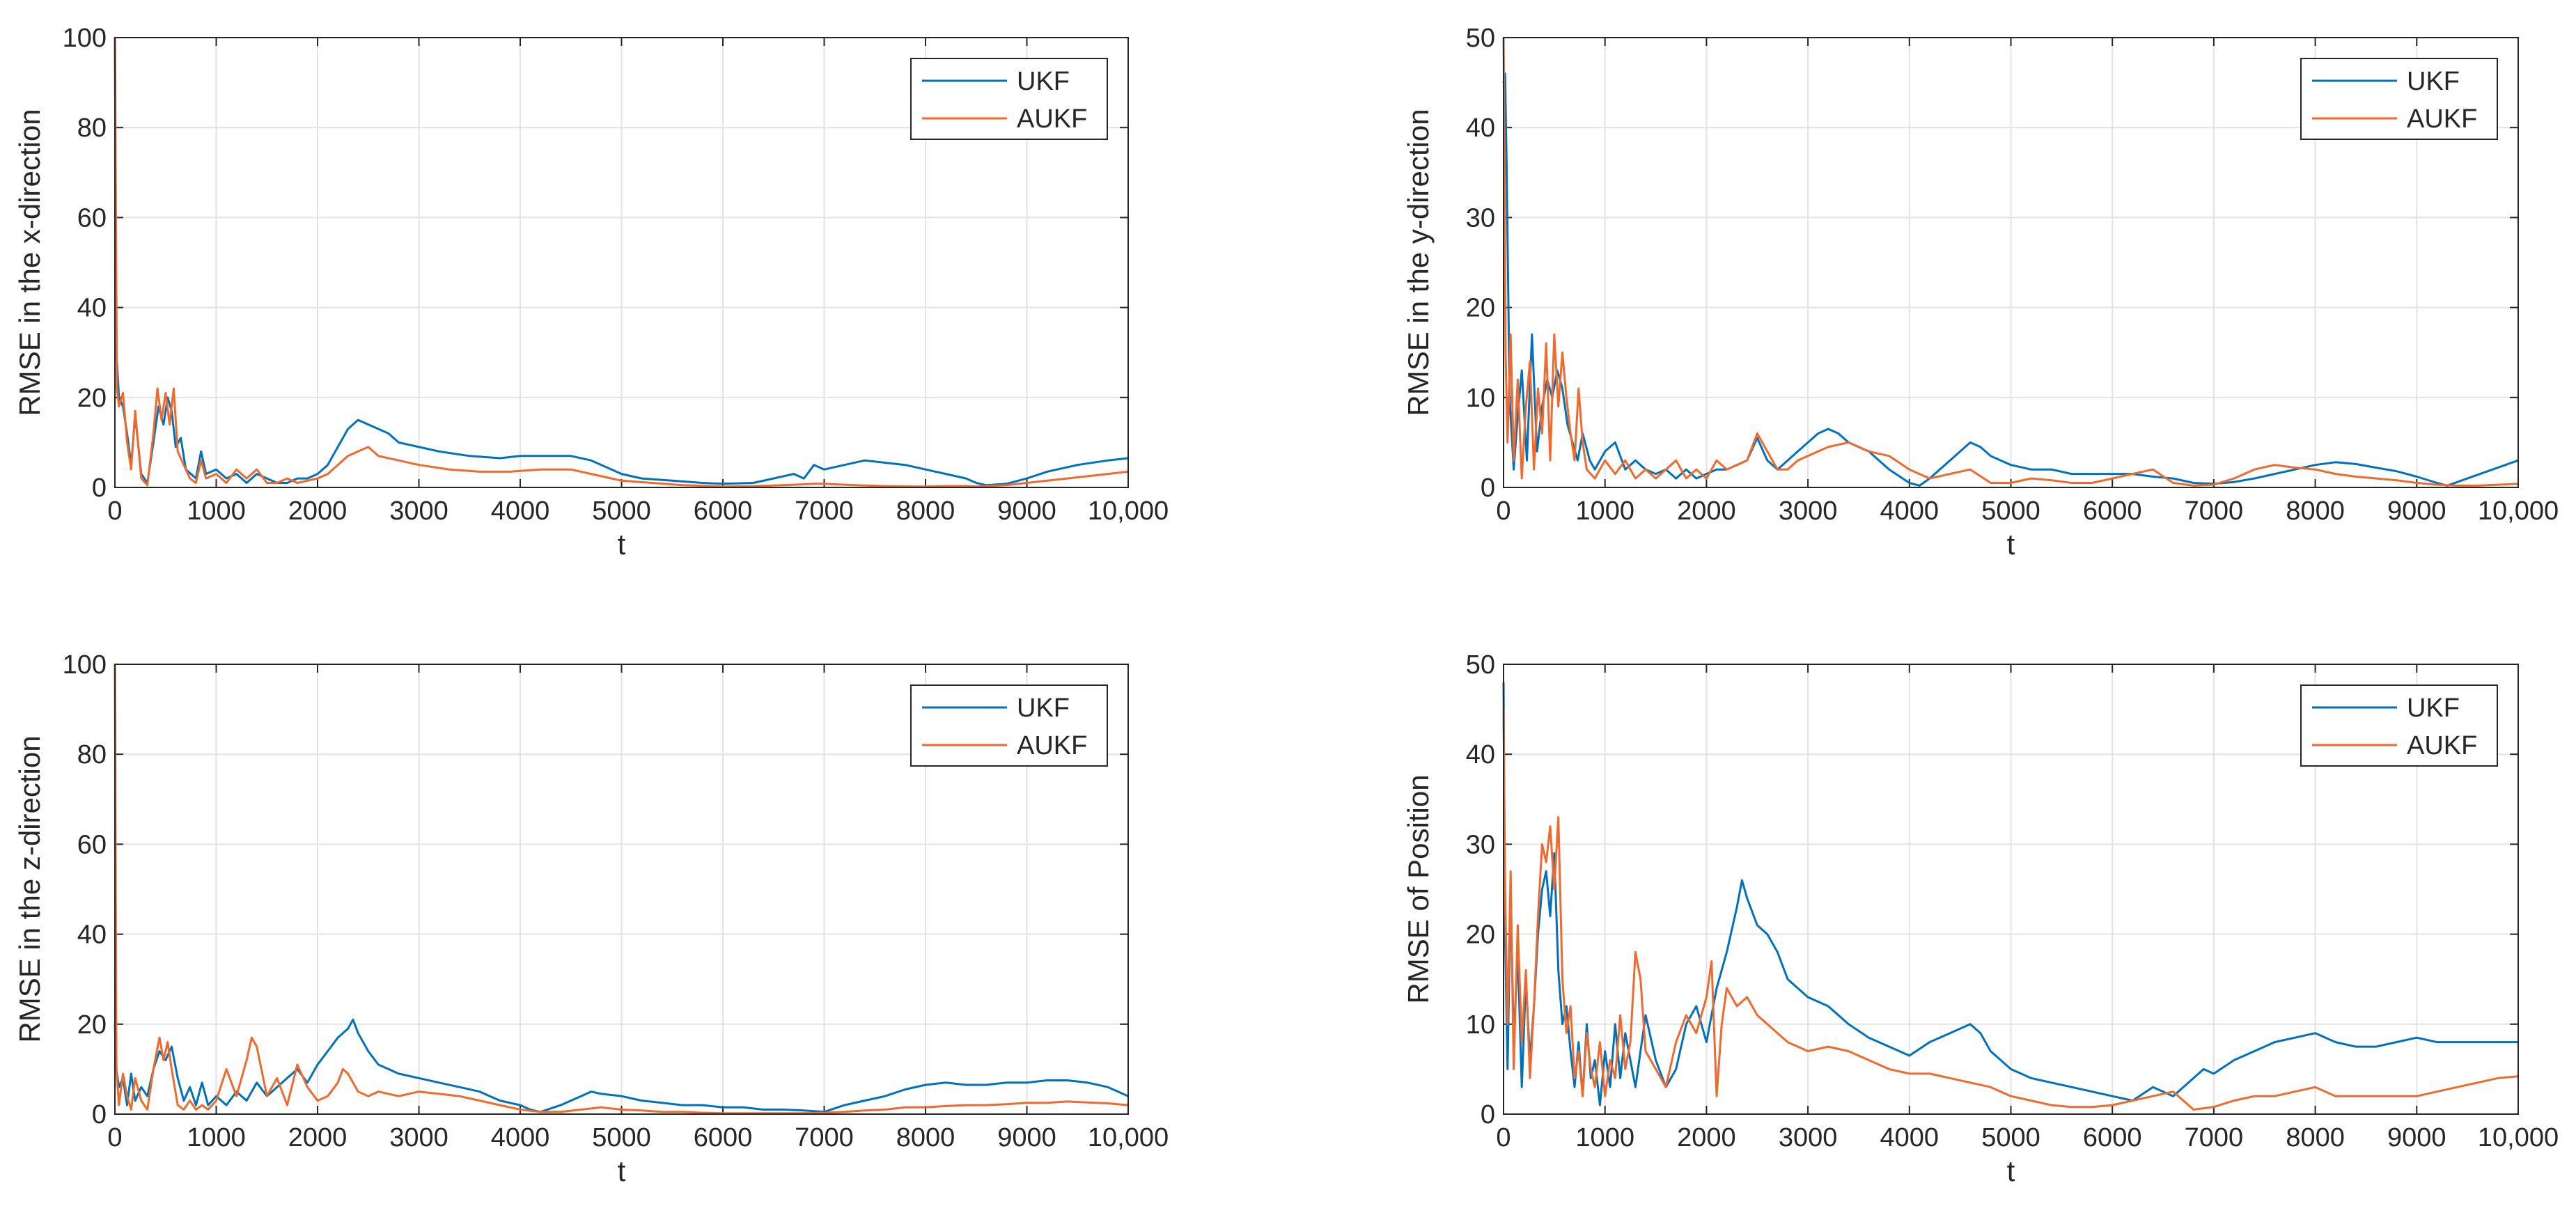  Describe the element at coordinates (825, 1137) in the screenshot. I see `x-tick-label-z: 7000` at that location.